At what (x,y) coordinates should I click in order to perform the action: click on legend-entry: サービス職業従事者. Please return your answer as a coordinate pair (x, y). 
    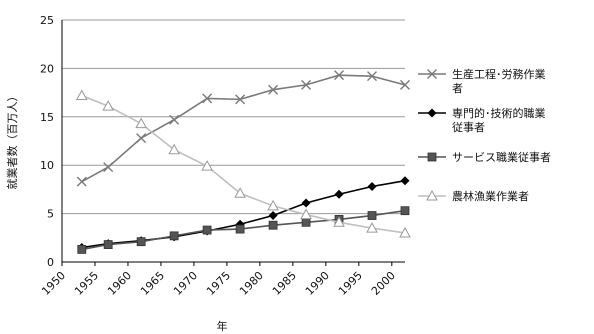
    Looking at the image, I should click on (484, 157).